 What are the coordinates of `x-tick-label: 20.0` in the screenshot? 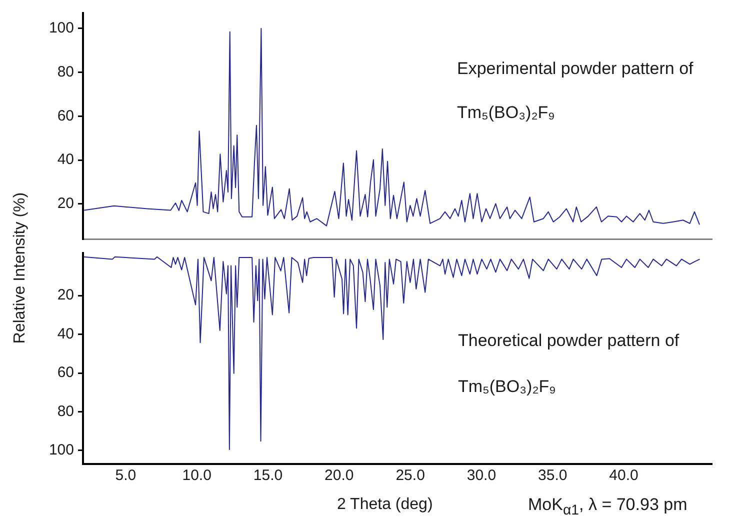 It's located at (339, 475).